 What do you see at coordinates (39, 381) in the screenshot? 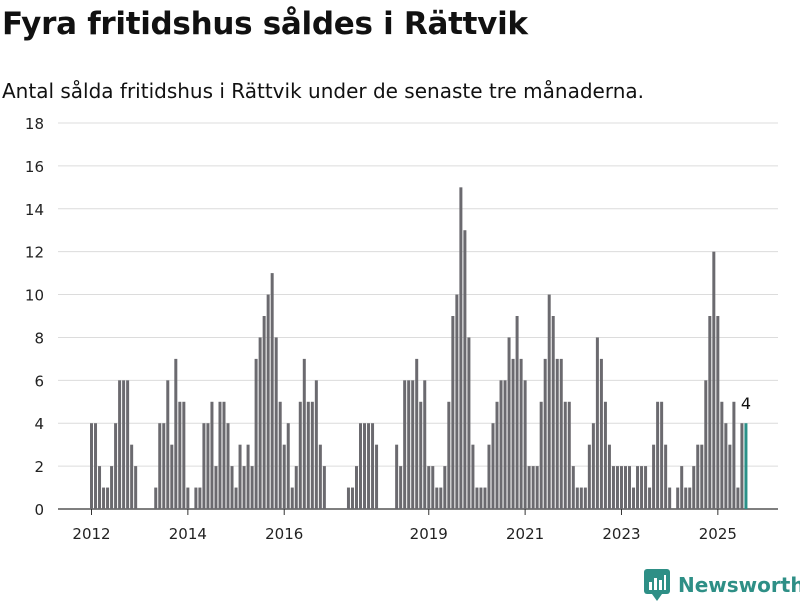
I see `y-tick-label: 6` at bounding box center [39, 381].